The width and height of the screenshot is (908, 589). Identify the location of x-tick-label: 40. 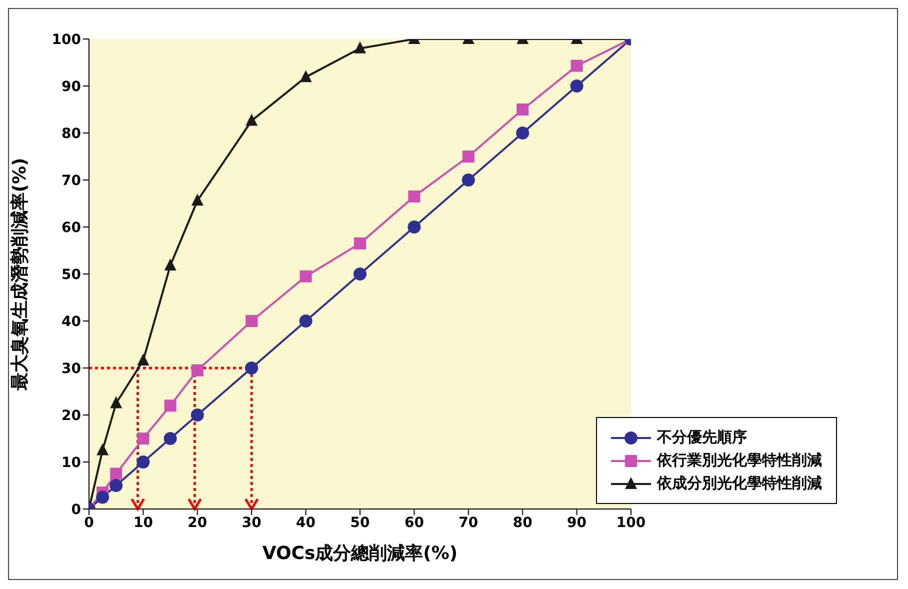
(306, 522).